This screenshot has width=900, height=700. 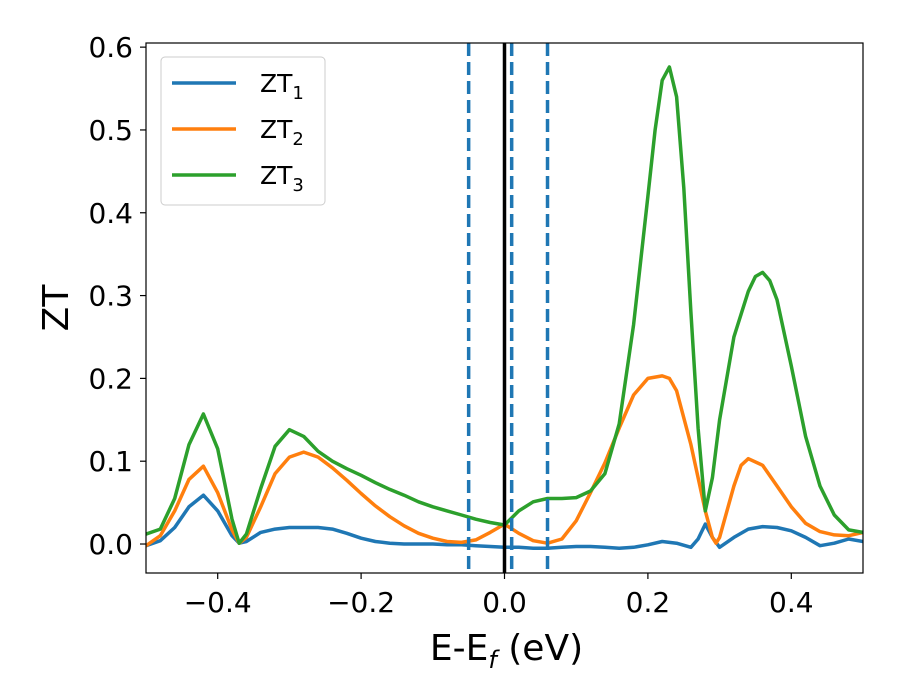 What do you see at coordinates (648, 602) in the screenshot?
I see `x-tick-label: 0.2` at bounding box center [648, 602].